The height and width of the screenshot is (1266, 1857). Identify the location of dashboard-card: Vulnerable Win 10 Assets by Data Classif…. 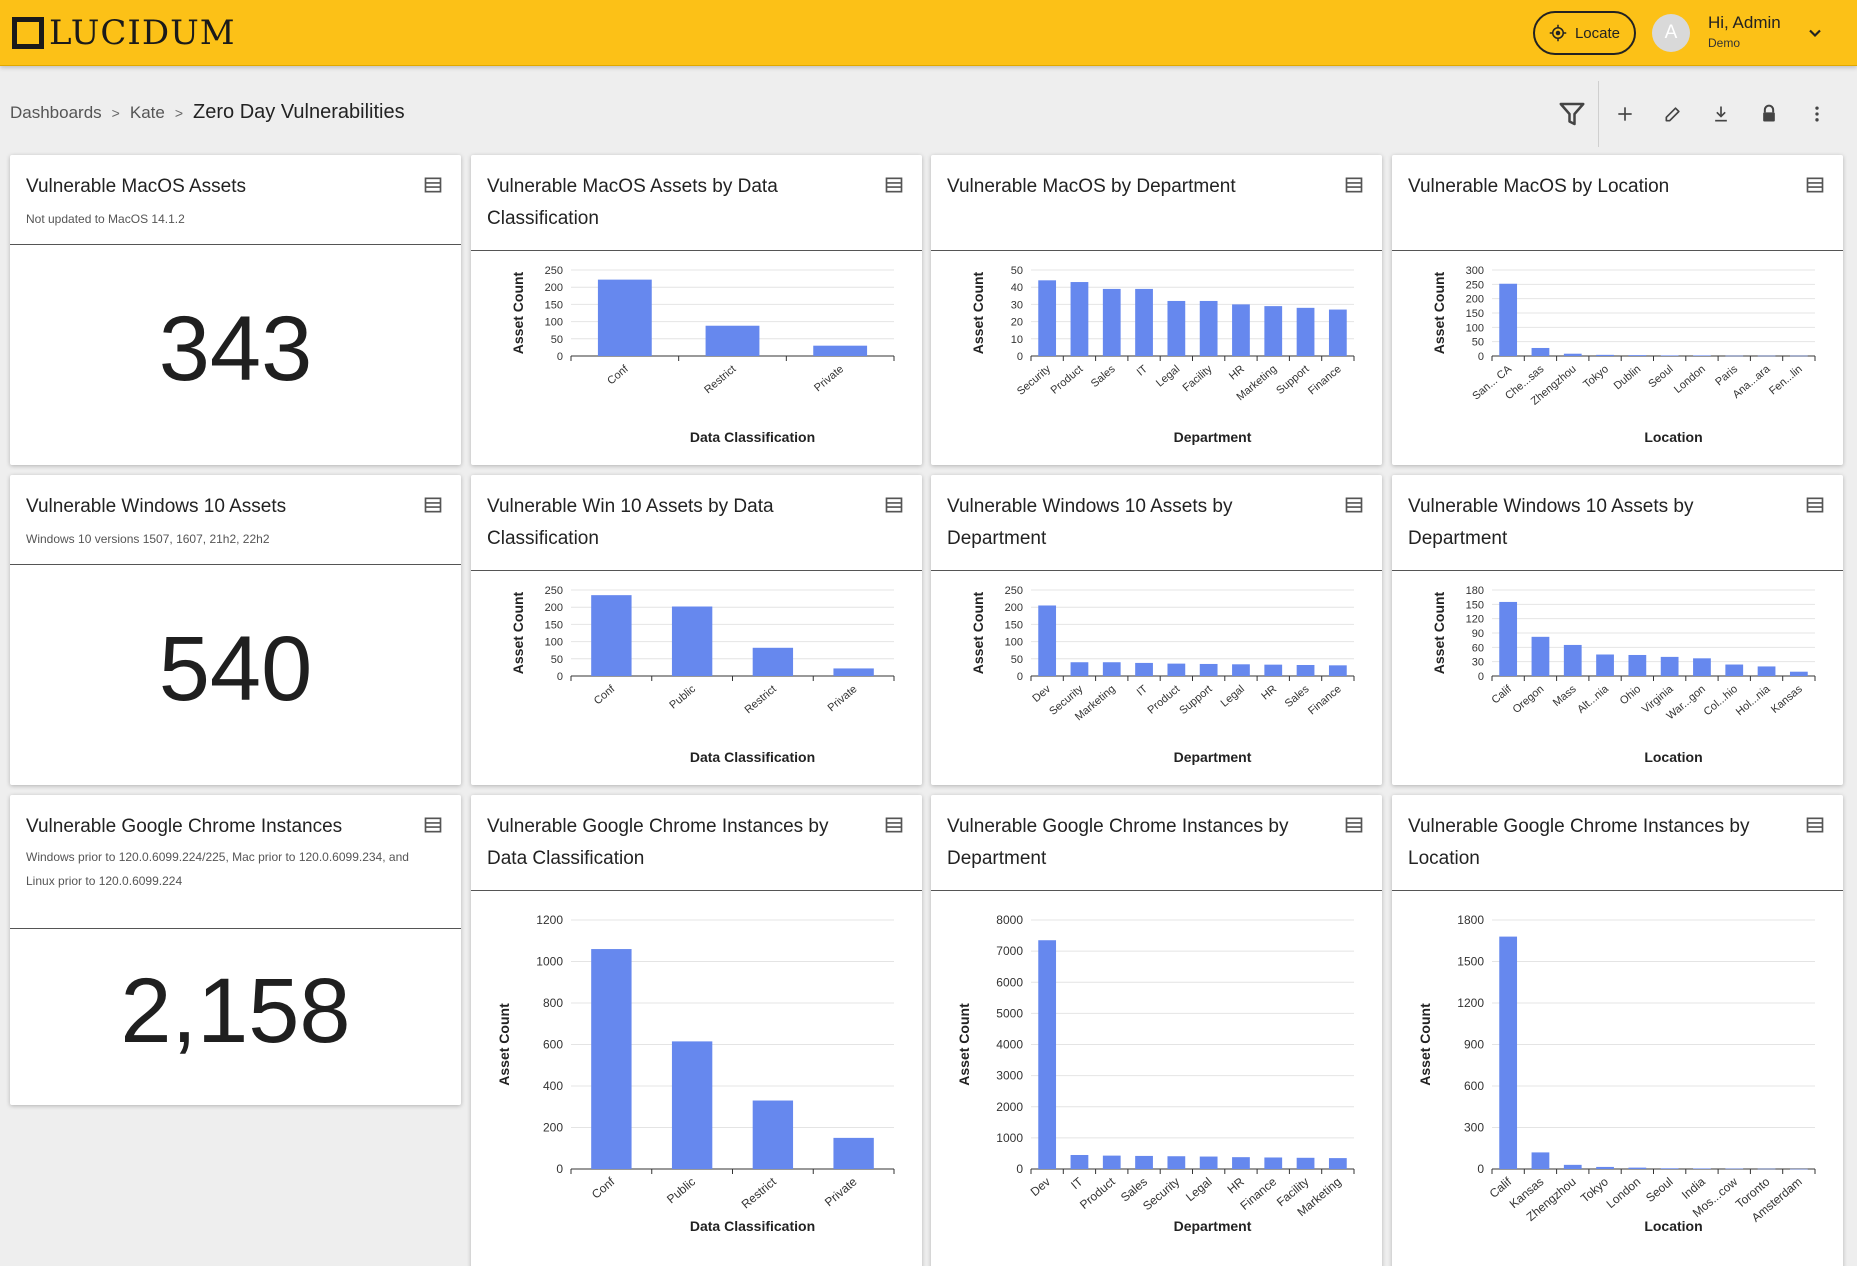
(696, 630).